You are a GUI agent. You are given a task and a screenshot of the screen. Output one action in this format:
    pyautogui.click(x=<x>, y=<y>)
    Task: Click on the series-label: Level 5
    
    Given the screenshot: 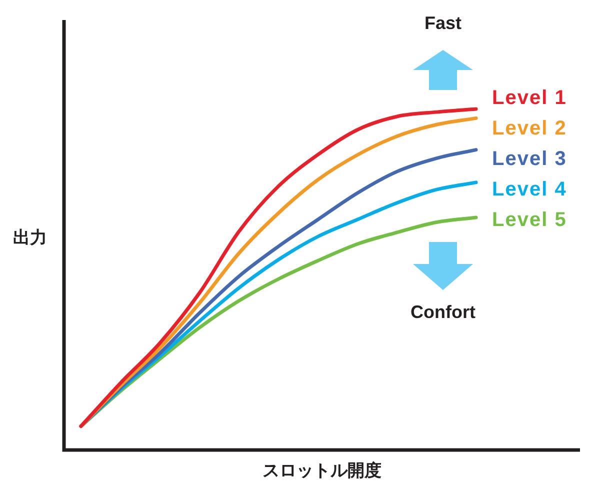 What is the action you would take?
    pyautogui.click(x=529, y=220)
    